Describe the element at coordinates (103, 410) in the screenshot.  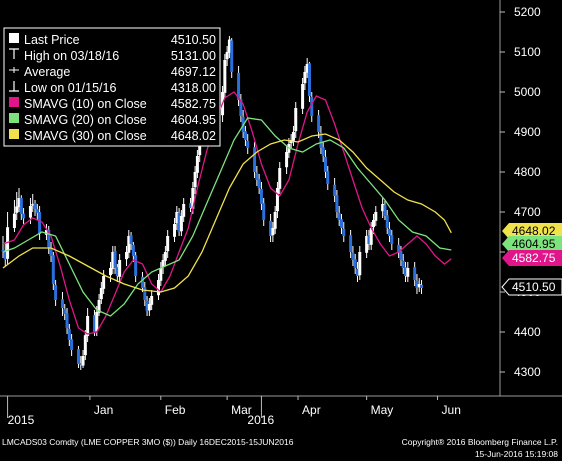
I see `x-tick-label: Jan` at that location.